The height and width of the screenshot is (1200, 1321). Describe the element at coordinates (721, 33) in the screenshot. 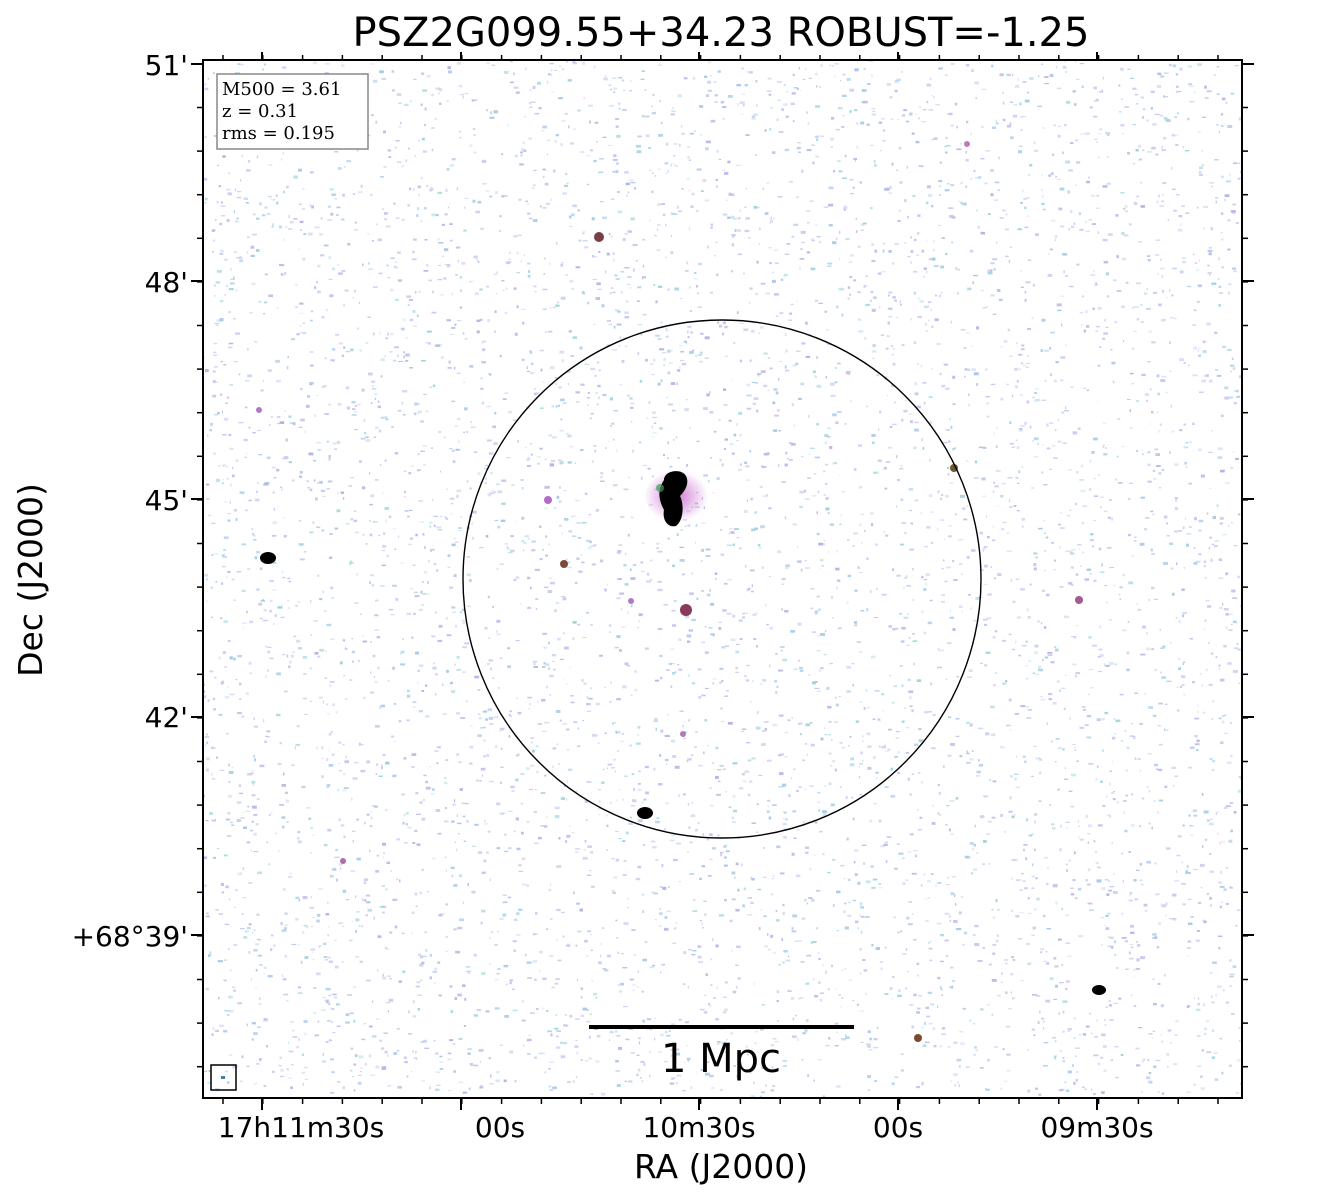

I see `chart-title: PSZ2G099.55+34.23 ROBUST=-1.25` at that location.